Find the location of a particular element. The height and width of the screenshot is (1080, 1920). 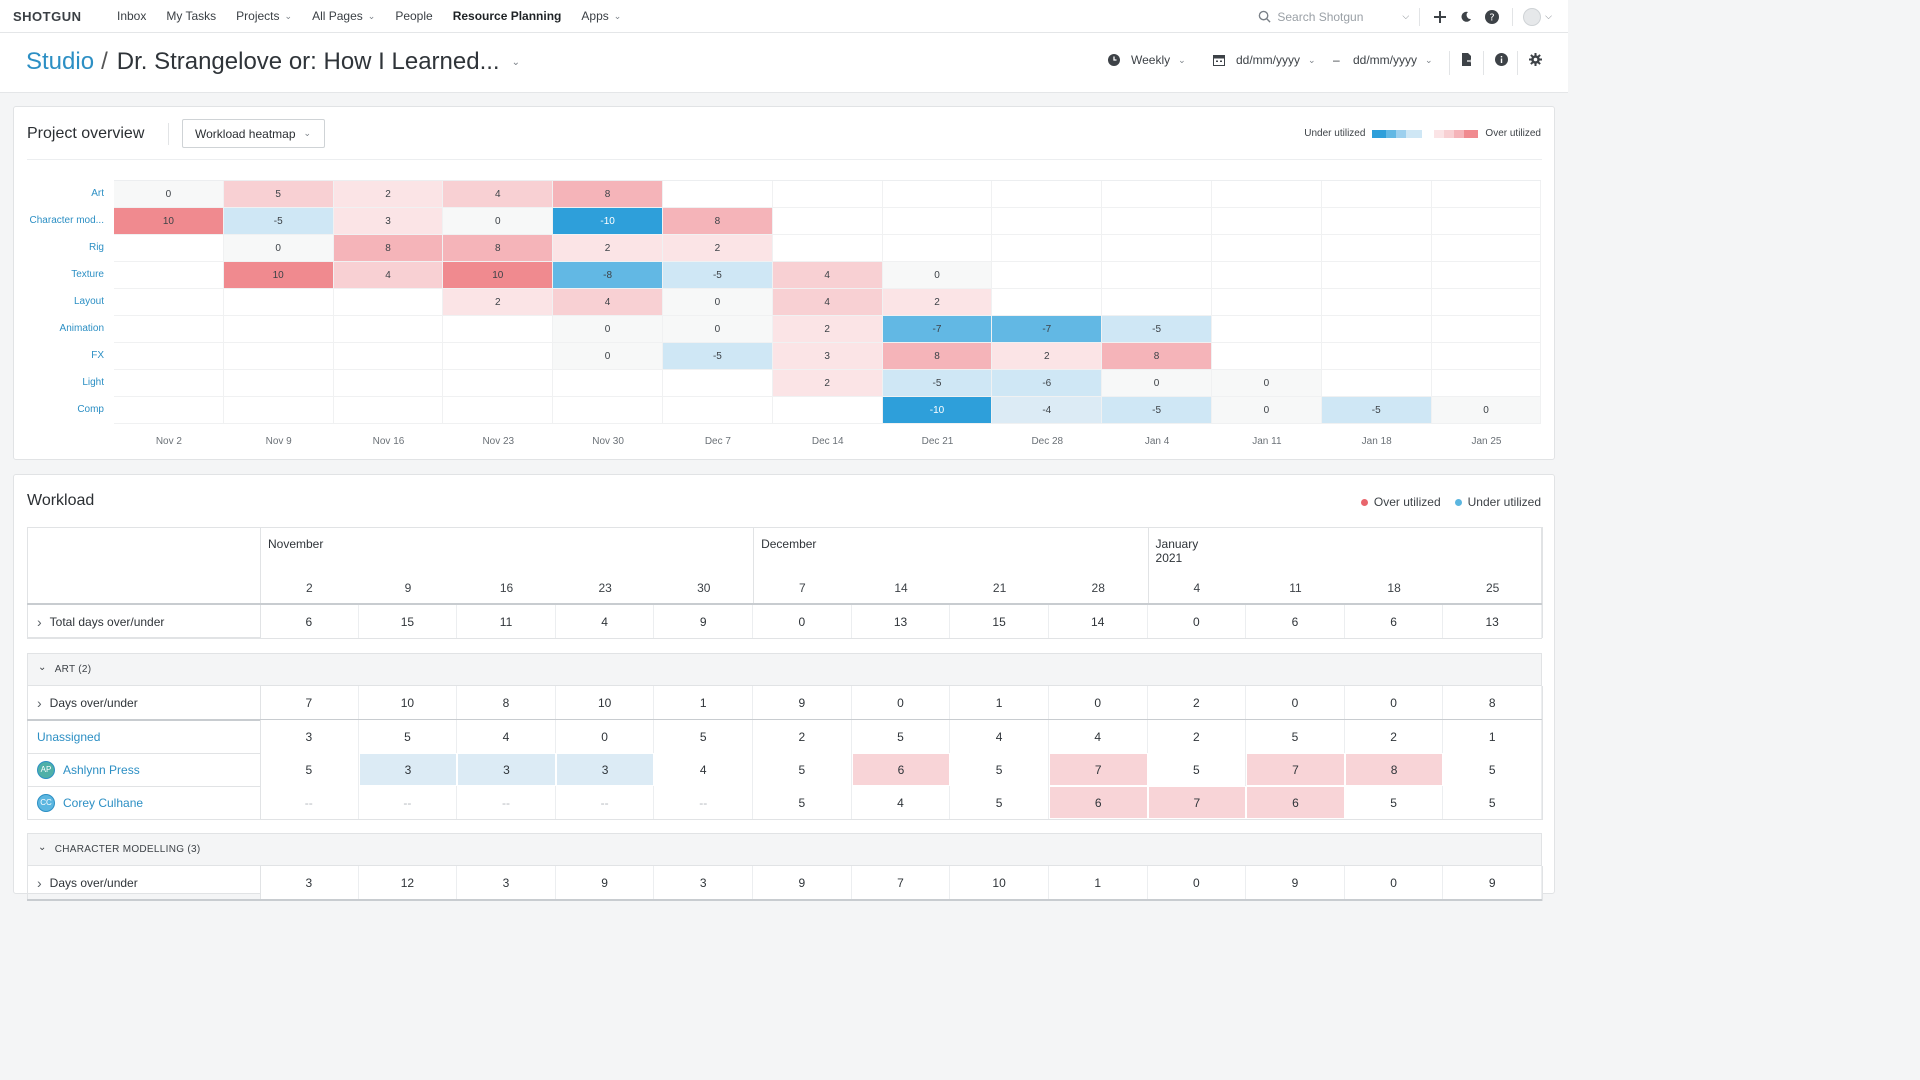

info-icon is located at coordinates (1501, 59).